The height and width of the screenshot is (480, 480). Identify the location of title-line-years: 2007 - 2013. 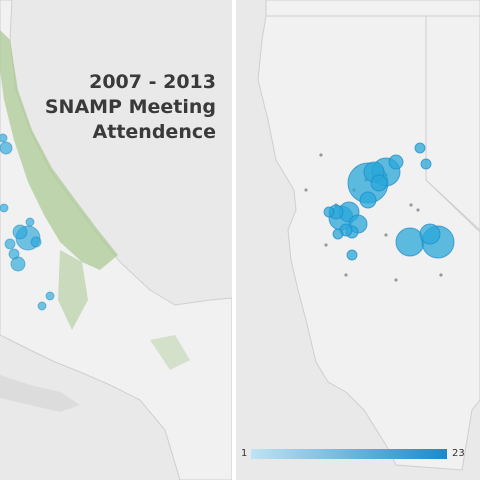
(152, 82).